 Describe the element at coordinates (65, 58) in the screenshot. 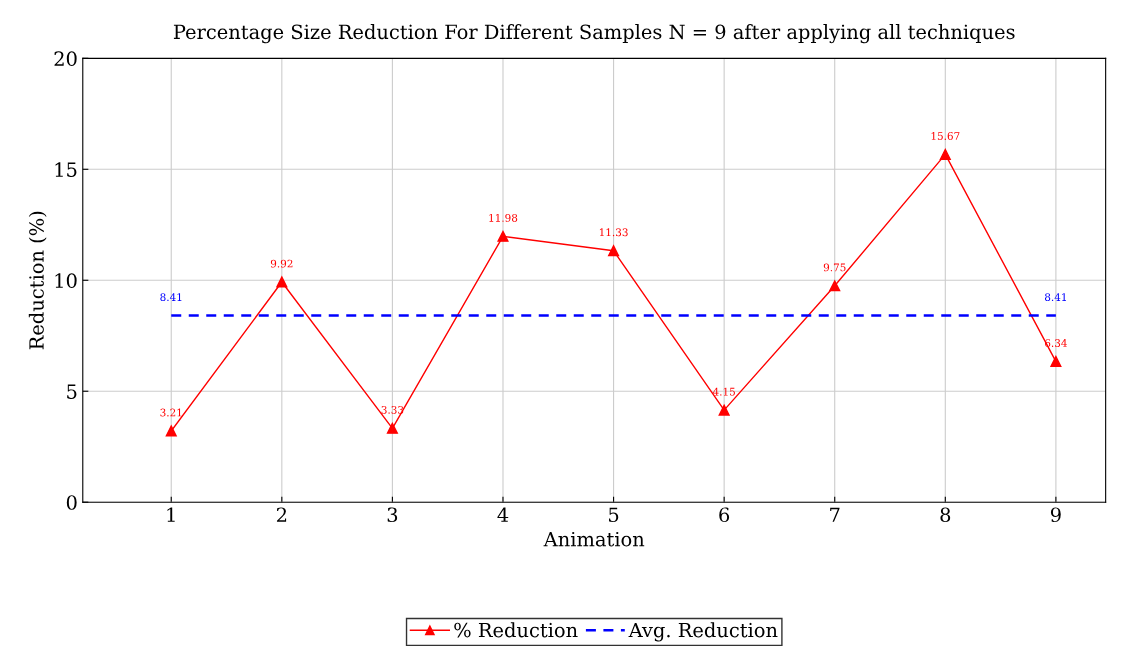

I see `y-tick-label: 20` at that location.